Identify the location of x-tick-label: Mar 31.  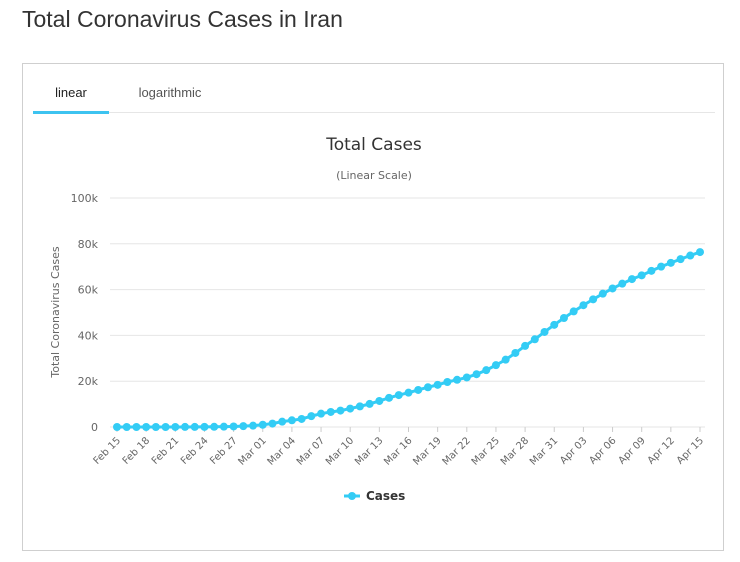
(544, 451).